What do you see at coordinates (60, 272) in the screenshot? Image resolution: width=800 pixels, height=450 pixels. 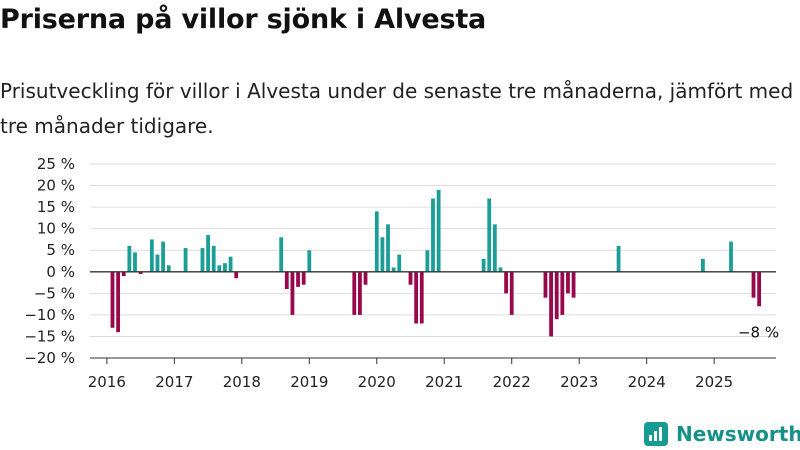 I see `y-tick-label: 0 %` at bounding box center [60, 272].